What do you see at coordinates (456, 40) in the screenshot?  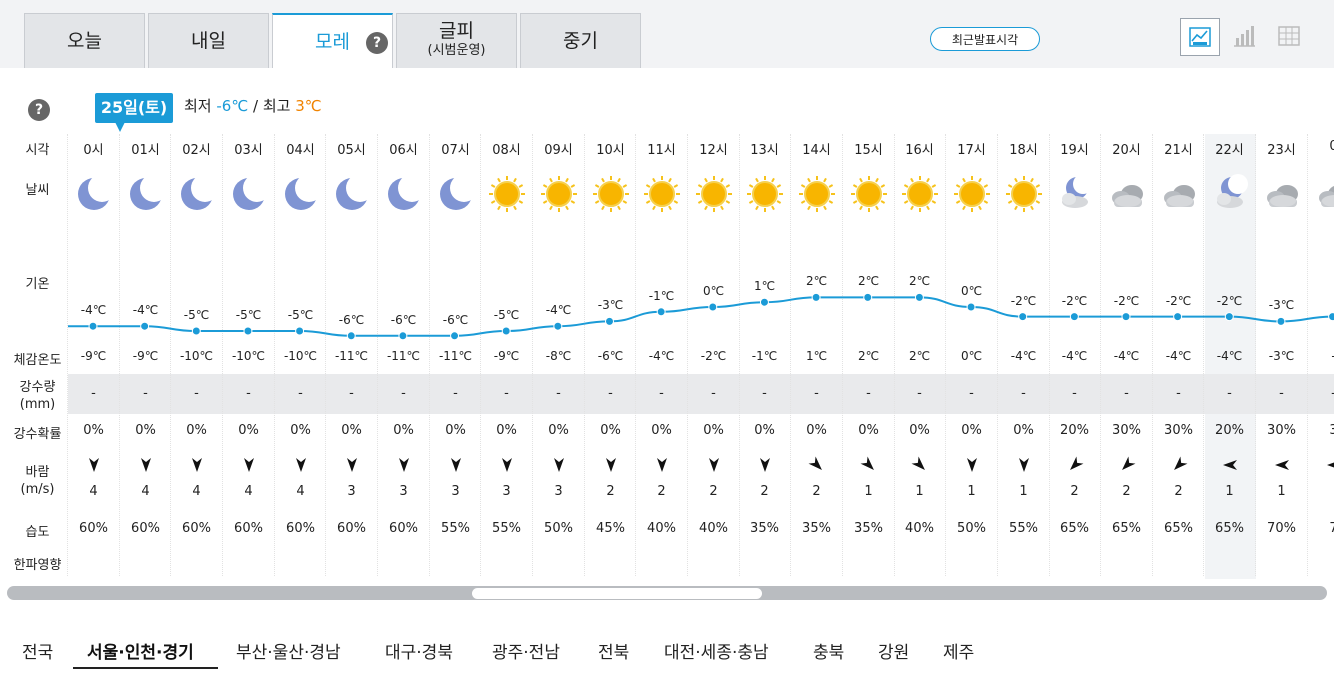 I see `tab-4: 글피 (시범운영)` at bounding box center [456, 40].